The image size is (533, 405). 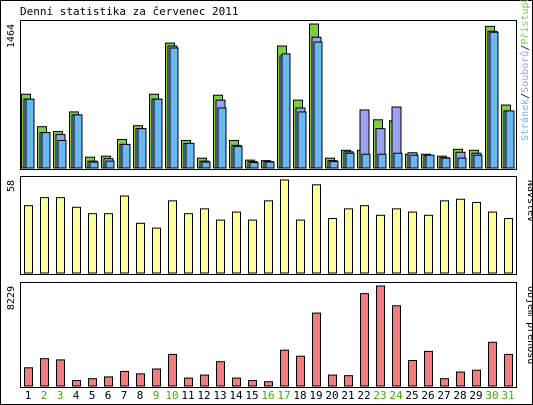 What do you see at coordinates (379, 395) in the screenshot?
I see `day-label-23: 23` at bounding box center [379, 395].